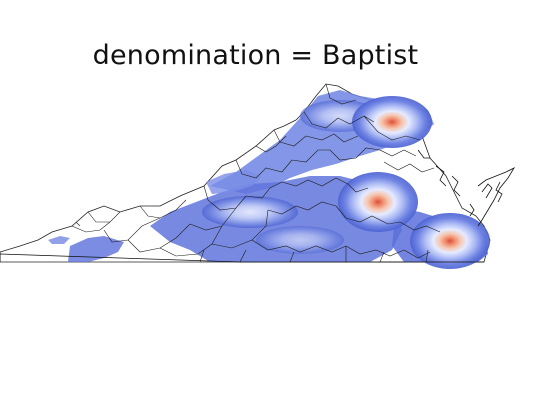 Image resolution: width=548 pixels, height=416 pixels. I want to click on hotspot-richmond, so click(378, 202).